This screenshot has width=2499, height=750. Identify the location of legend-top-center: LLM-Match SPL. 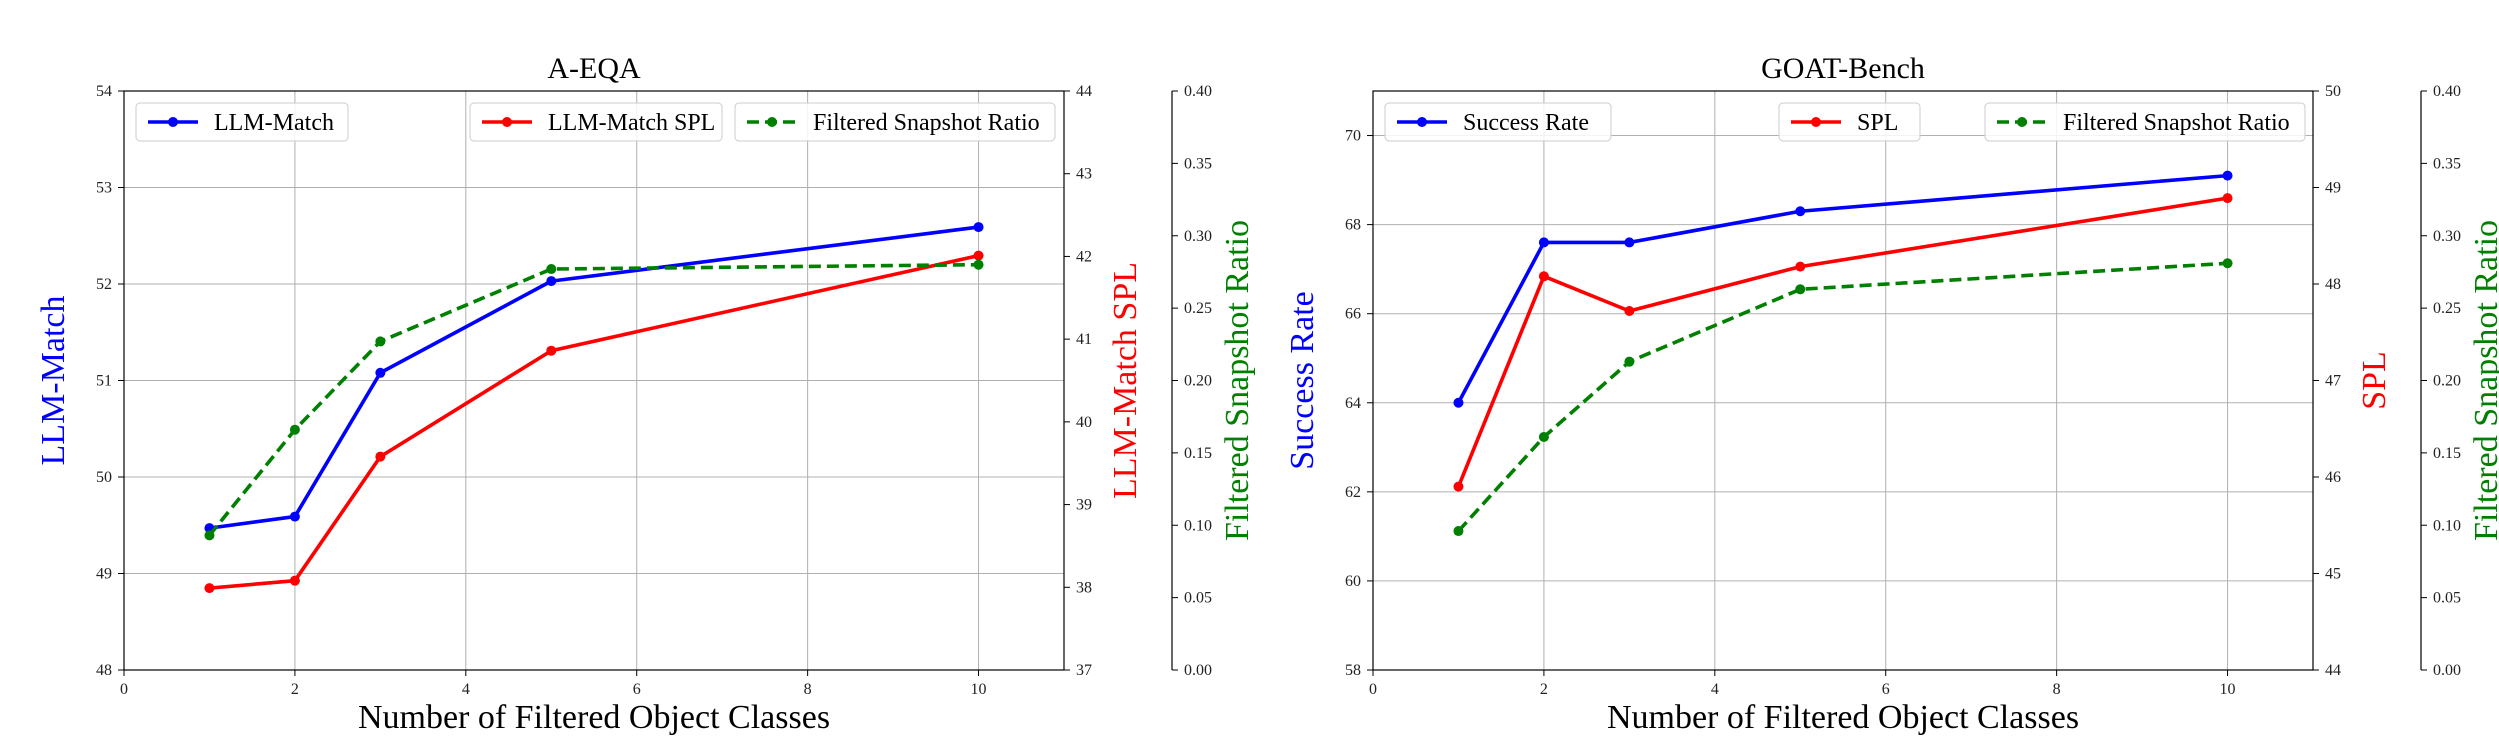
(596, 122).